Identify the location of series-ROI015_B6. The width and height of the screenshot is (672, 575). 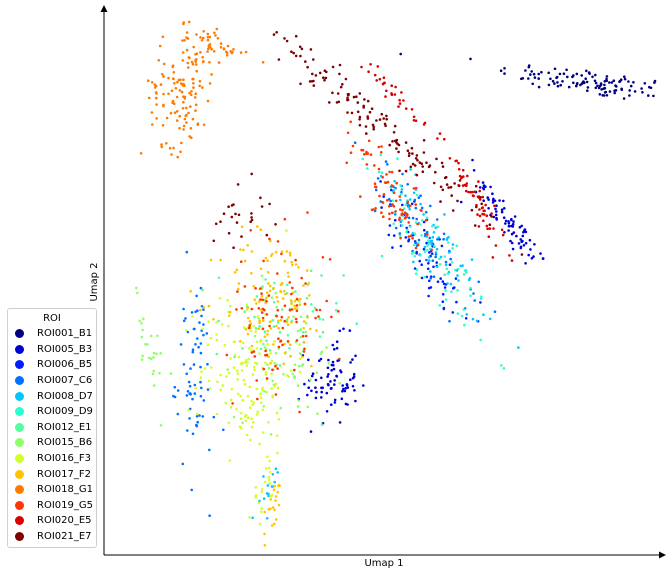
(238, 355).